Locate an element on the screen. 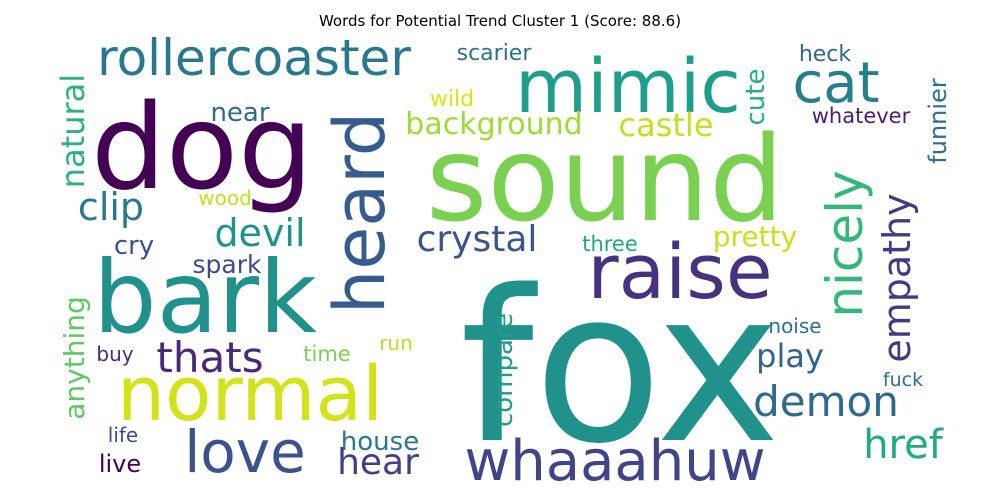 This screenshot has height=500, width=1000. word-wood: wood is located at coordinates (225, 198).